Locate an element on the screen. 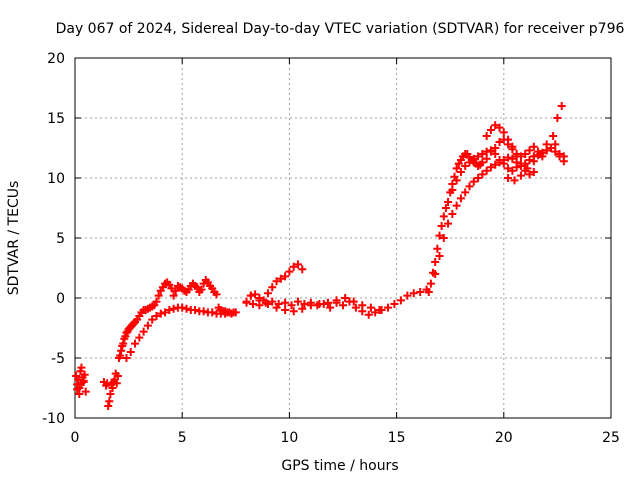  x-axis-label: GPS time / hours is located at coordinates (339, 466).